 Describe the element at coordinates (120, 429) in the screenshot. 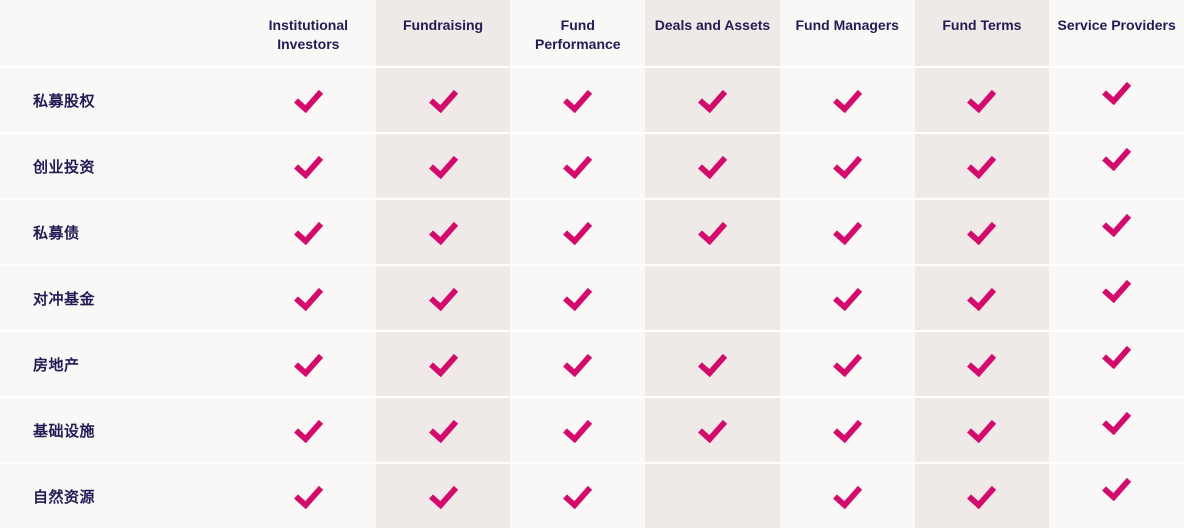

I see `row-label-cell: 基础设施` at that location.